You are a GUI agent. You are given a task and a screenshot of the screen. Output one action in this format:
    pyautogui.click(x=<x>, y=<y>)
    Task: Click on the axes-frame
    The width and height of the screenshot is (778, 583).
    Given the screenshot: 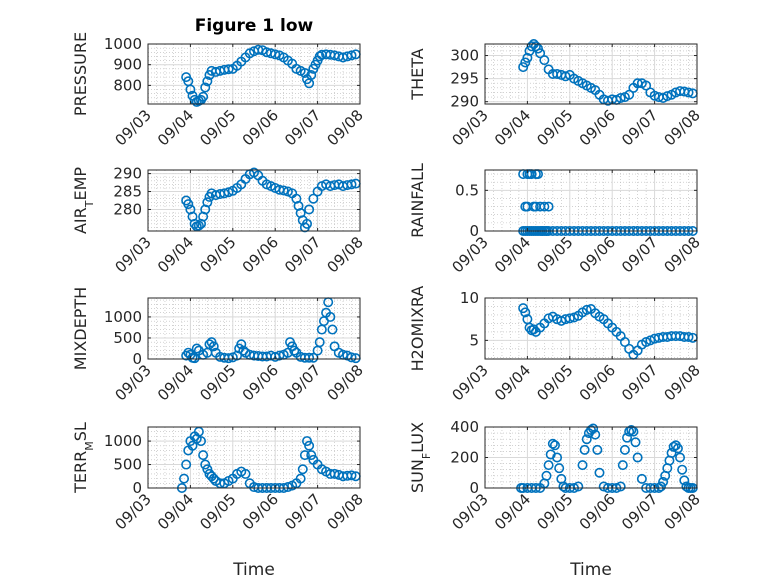 What is the action you would take?
    pyautogui.click(x=254, y=328)
    